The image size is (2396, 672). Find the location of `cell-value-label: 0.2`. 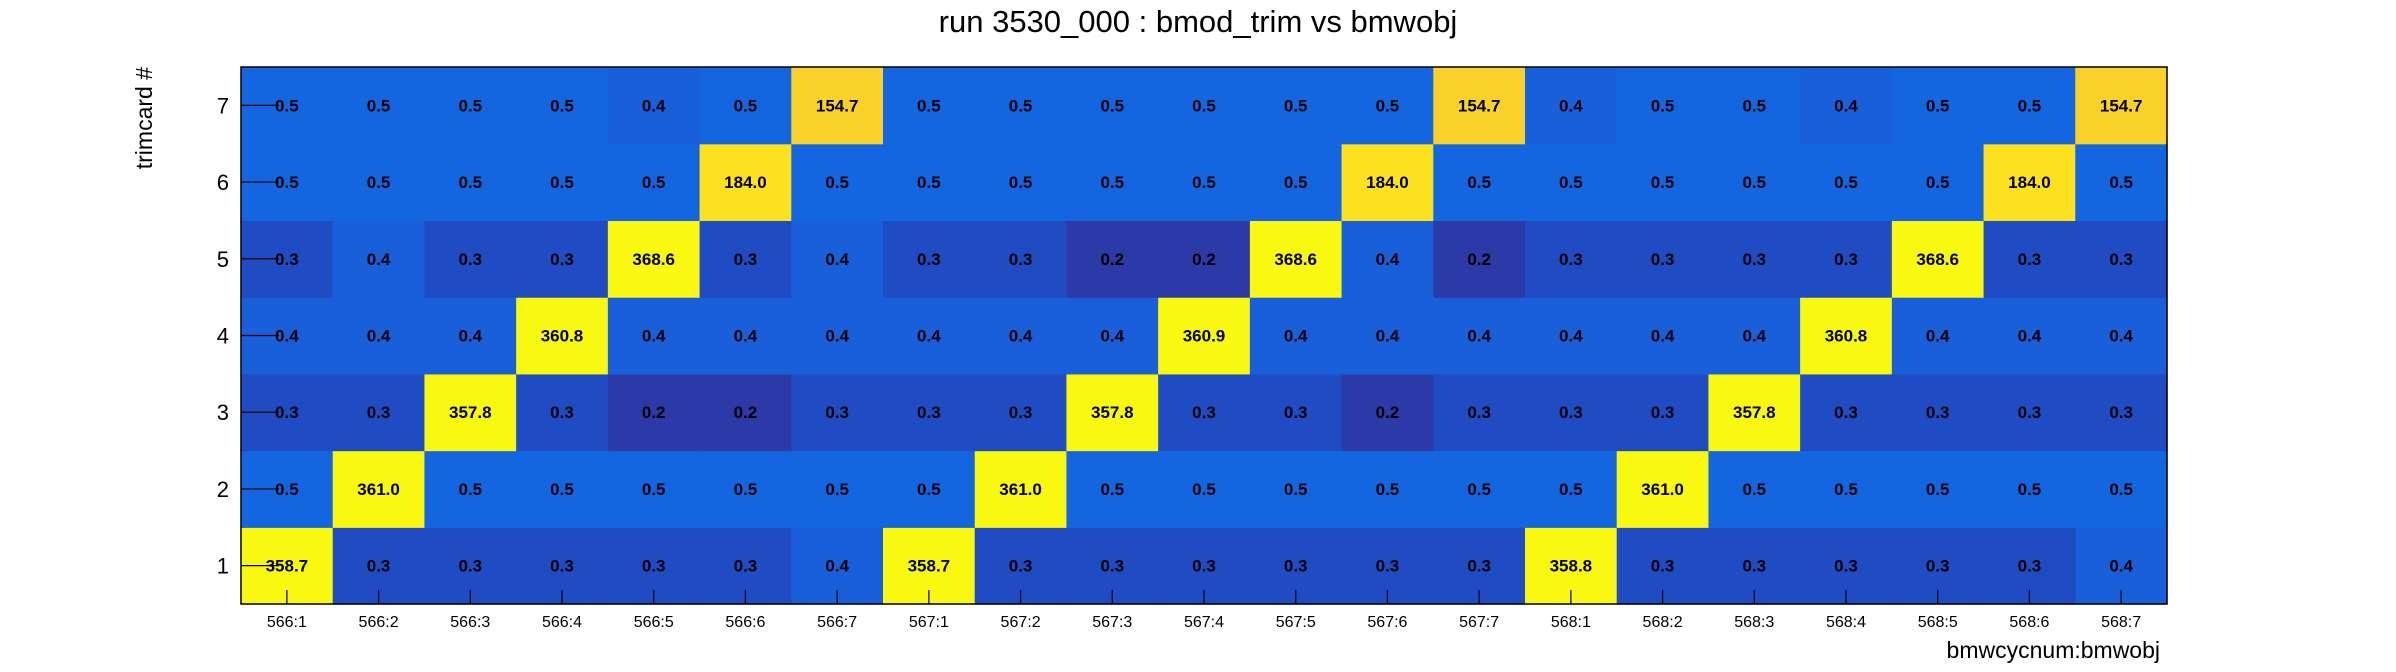

cell-value-label: 0.2 is located at coordinates (1388, 412).